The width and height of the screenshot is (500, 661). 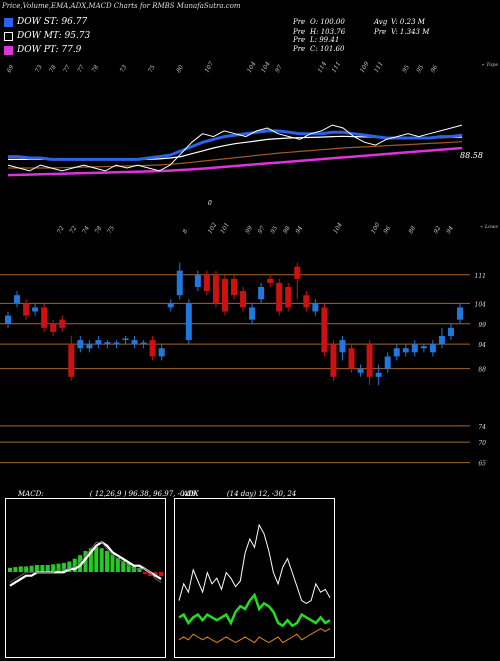 What do you see at coordinates (180, 69) in the screenshot?
I see `top-tick-label: 80` at bounding box center [180, 69].